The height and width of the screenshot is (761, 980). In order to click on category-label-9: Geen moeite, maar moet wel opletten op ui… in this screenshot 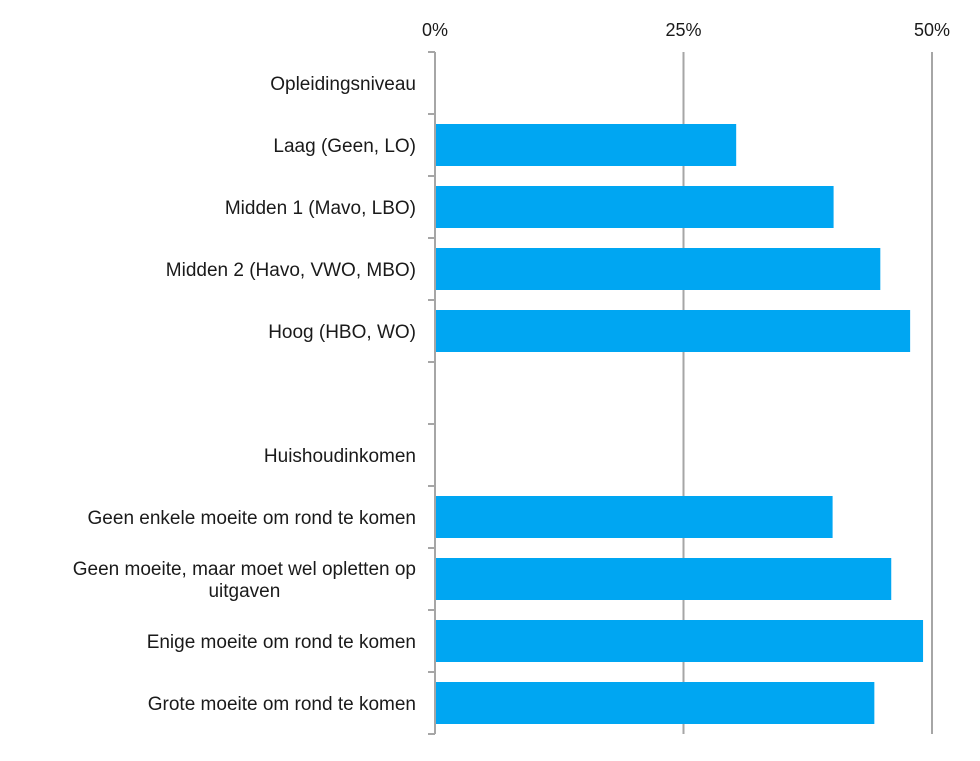, I will do `click(244, 580)`.